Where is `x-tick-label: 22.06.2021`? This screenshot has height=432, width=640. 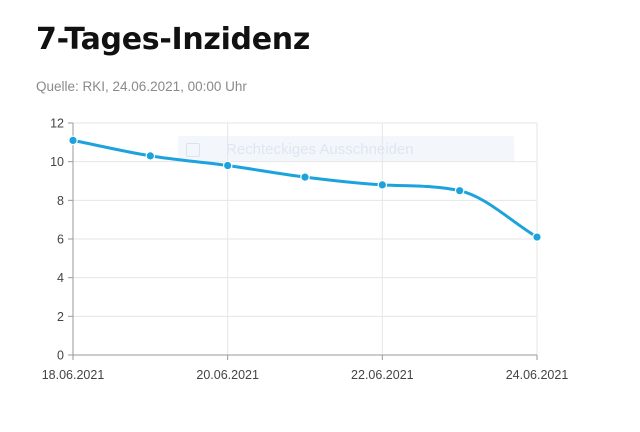 x-tick-label: 22.06.2021 is located at coordinates (382, 375).